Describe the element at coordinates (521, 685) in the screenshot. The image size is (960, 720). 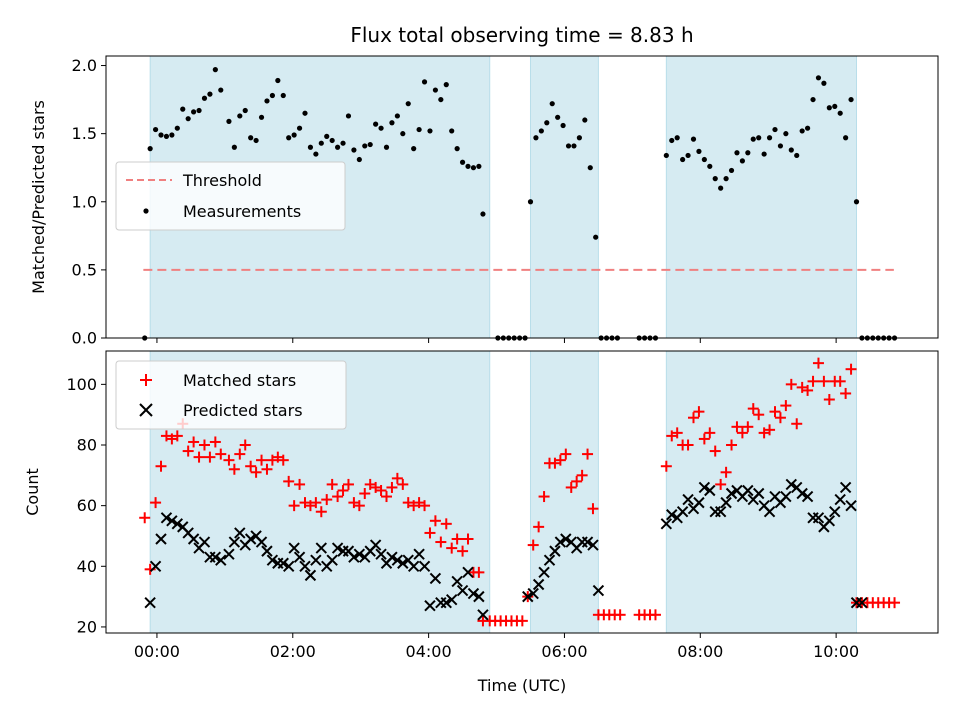
I see `x-axis-label: Time (UTC)` at that location.